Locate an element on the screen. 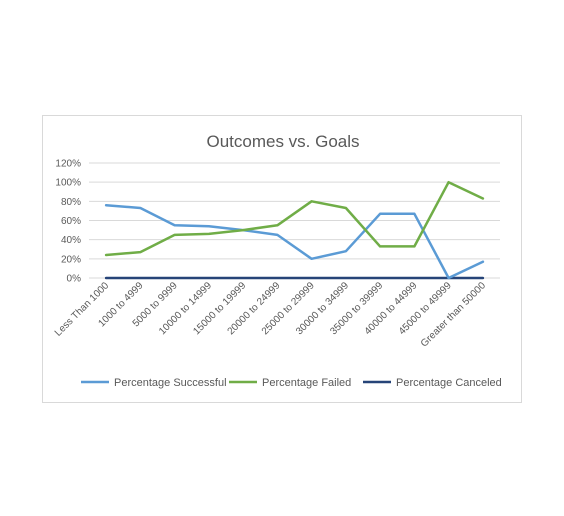 Image resolution: width=564 pixels, height=516 pixels. y-axis-ticks: 0% 20% 40% 60% 80% 100% 120% is located at coordinates (68, 222).